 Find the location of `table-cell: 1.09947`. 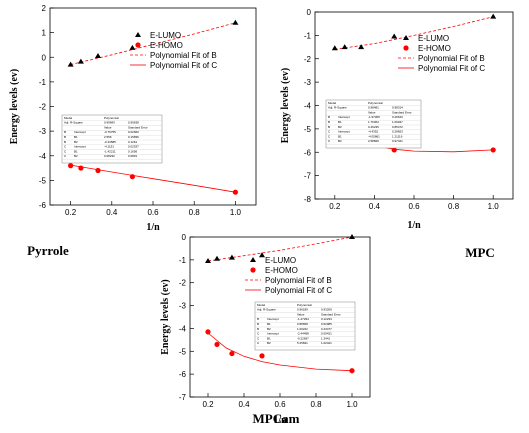

table-cell: 1.09947 is located at coordinates (397, 122).